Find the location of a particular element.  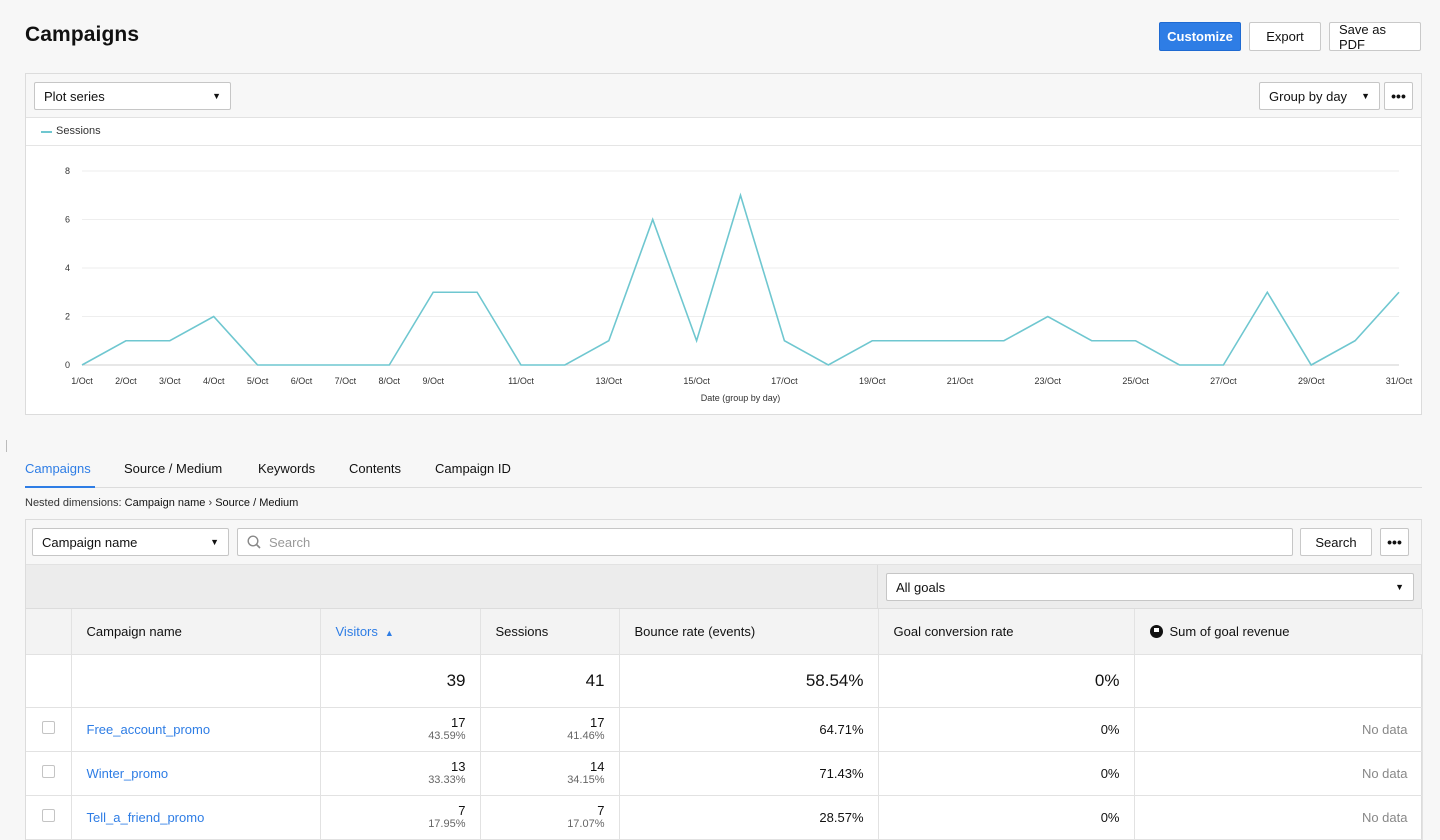

table-toolbar: Campaign name ▼ Search Search ••• is located at coordinates (723, 542).